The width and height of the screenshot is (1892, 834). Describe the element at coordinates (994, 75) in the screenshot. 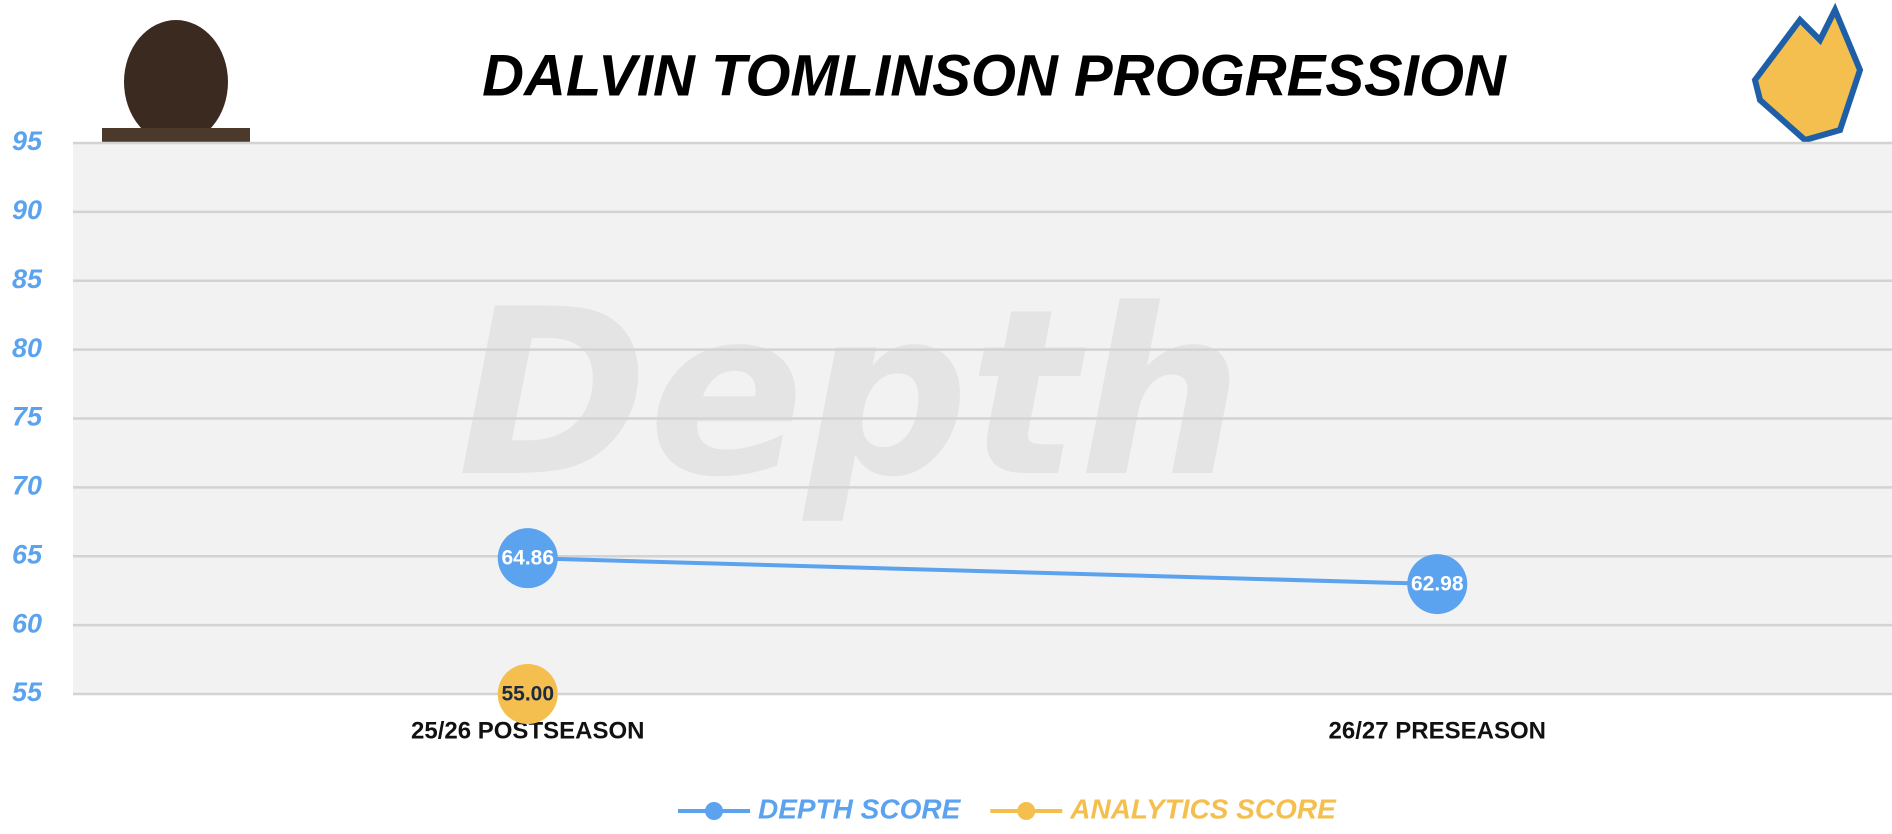

I see `chart-title: DALVIN TOMLINSON PROGRESSION` at that location.